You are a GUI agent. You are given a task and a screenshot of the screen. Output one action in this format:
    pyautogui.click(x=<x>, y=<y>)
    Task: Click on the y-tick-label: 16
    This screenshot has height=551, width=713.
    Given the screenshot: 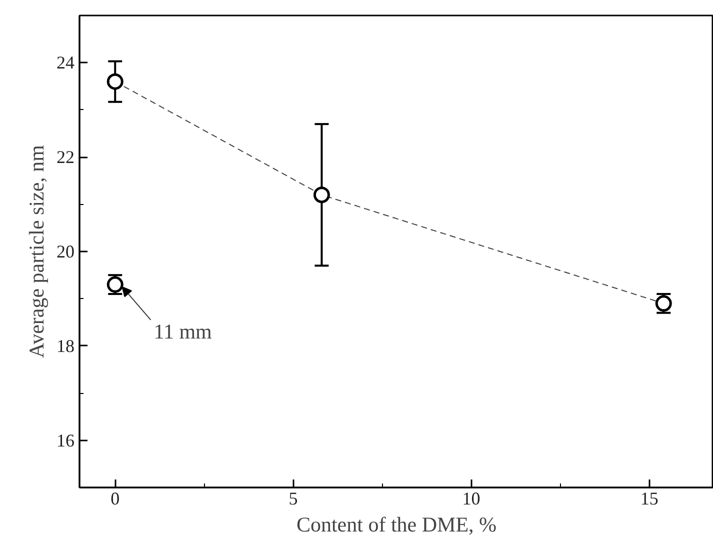 What is the action you would take?
    pyautogui.click(x=65, y=440)
    